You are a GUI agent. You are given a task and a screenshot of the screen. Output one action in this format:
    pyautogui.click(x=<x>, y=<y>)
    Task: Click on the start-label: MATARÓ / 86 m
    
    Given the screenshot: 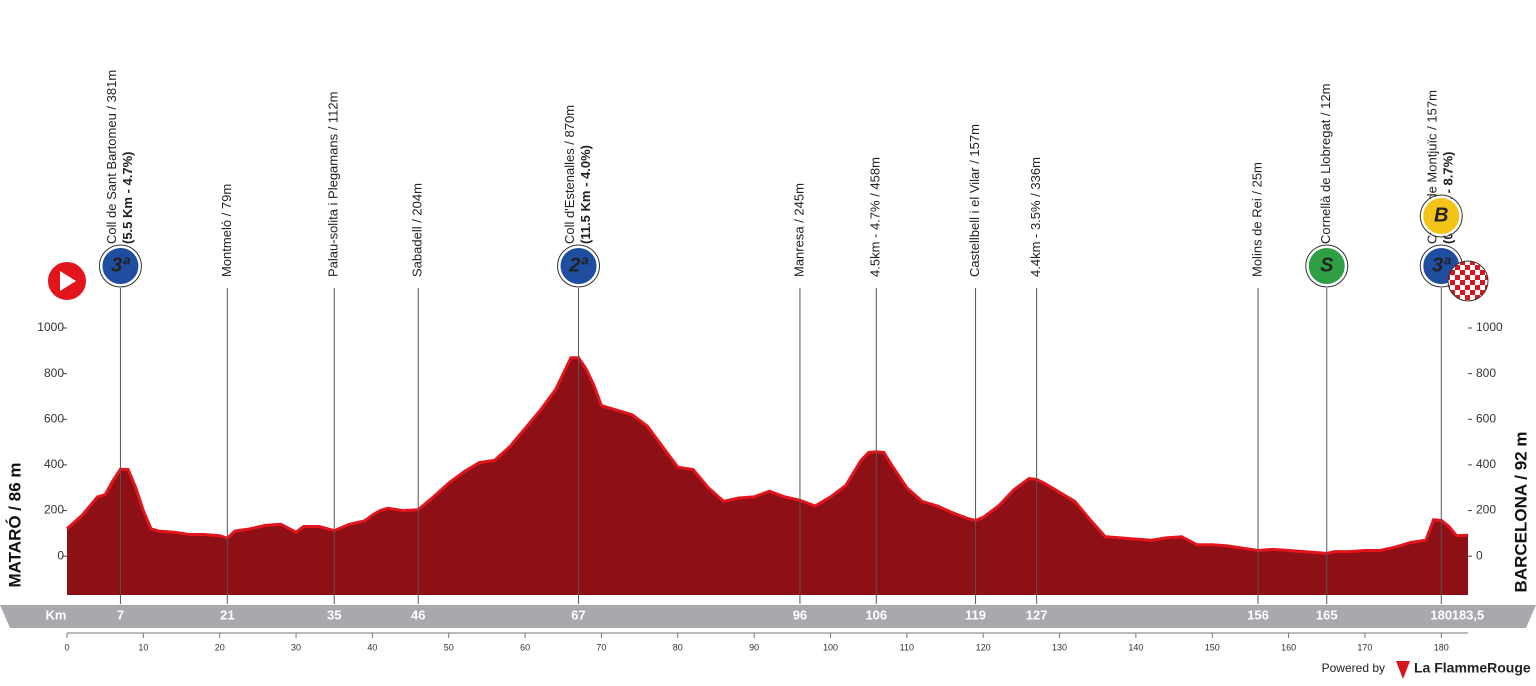 What is the action you would take?
    pyautogui.click(x=14, y=525)
    